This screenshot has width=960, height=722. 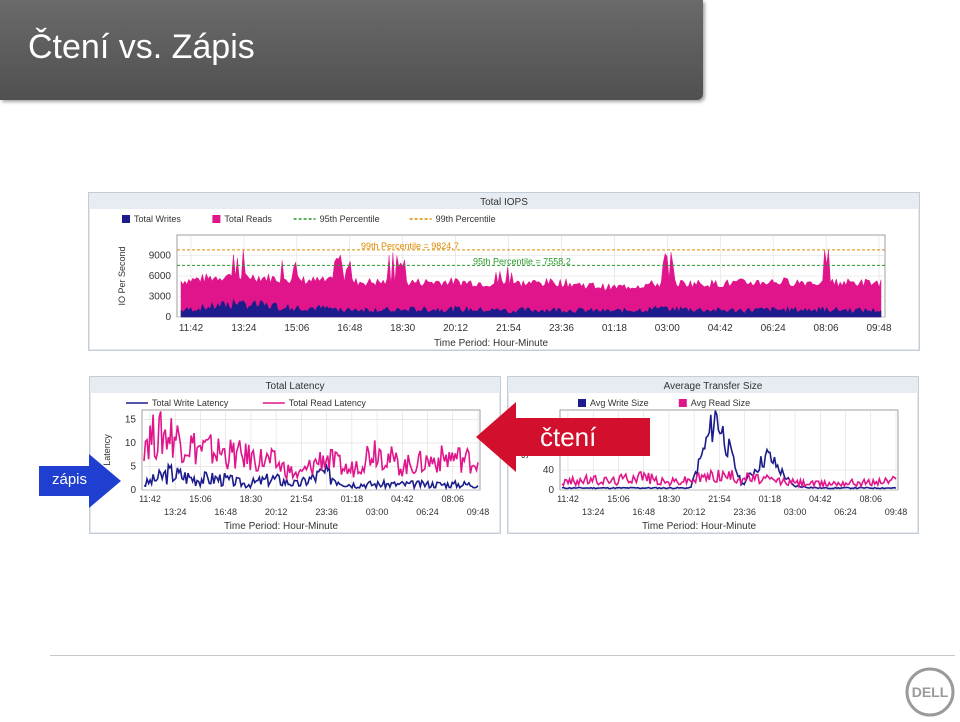 I want to click on series-avg-write-size, so click(x=729, y=450).